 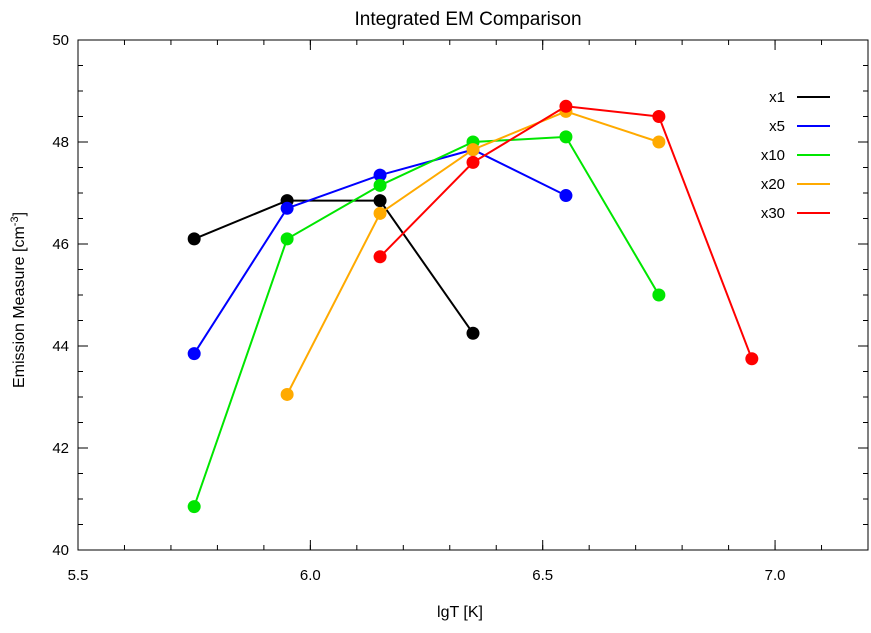 I want to click on legend-label-x20: x20, so click(x=773, y=184).